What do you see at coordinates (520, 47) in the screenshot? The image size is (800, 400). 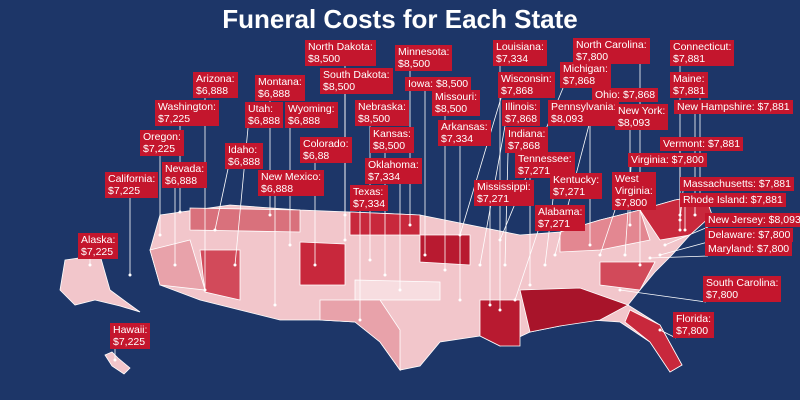 I see `label-line: Louisiana:` at bounding box center [520, 47].